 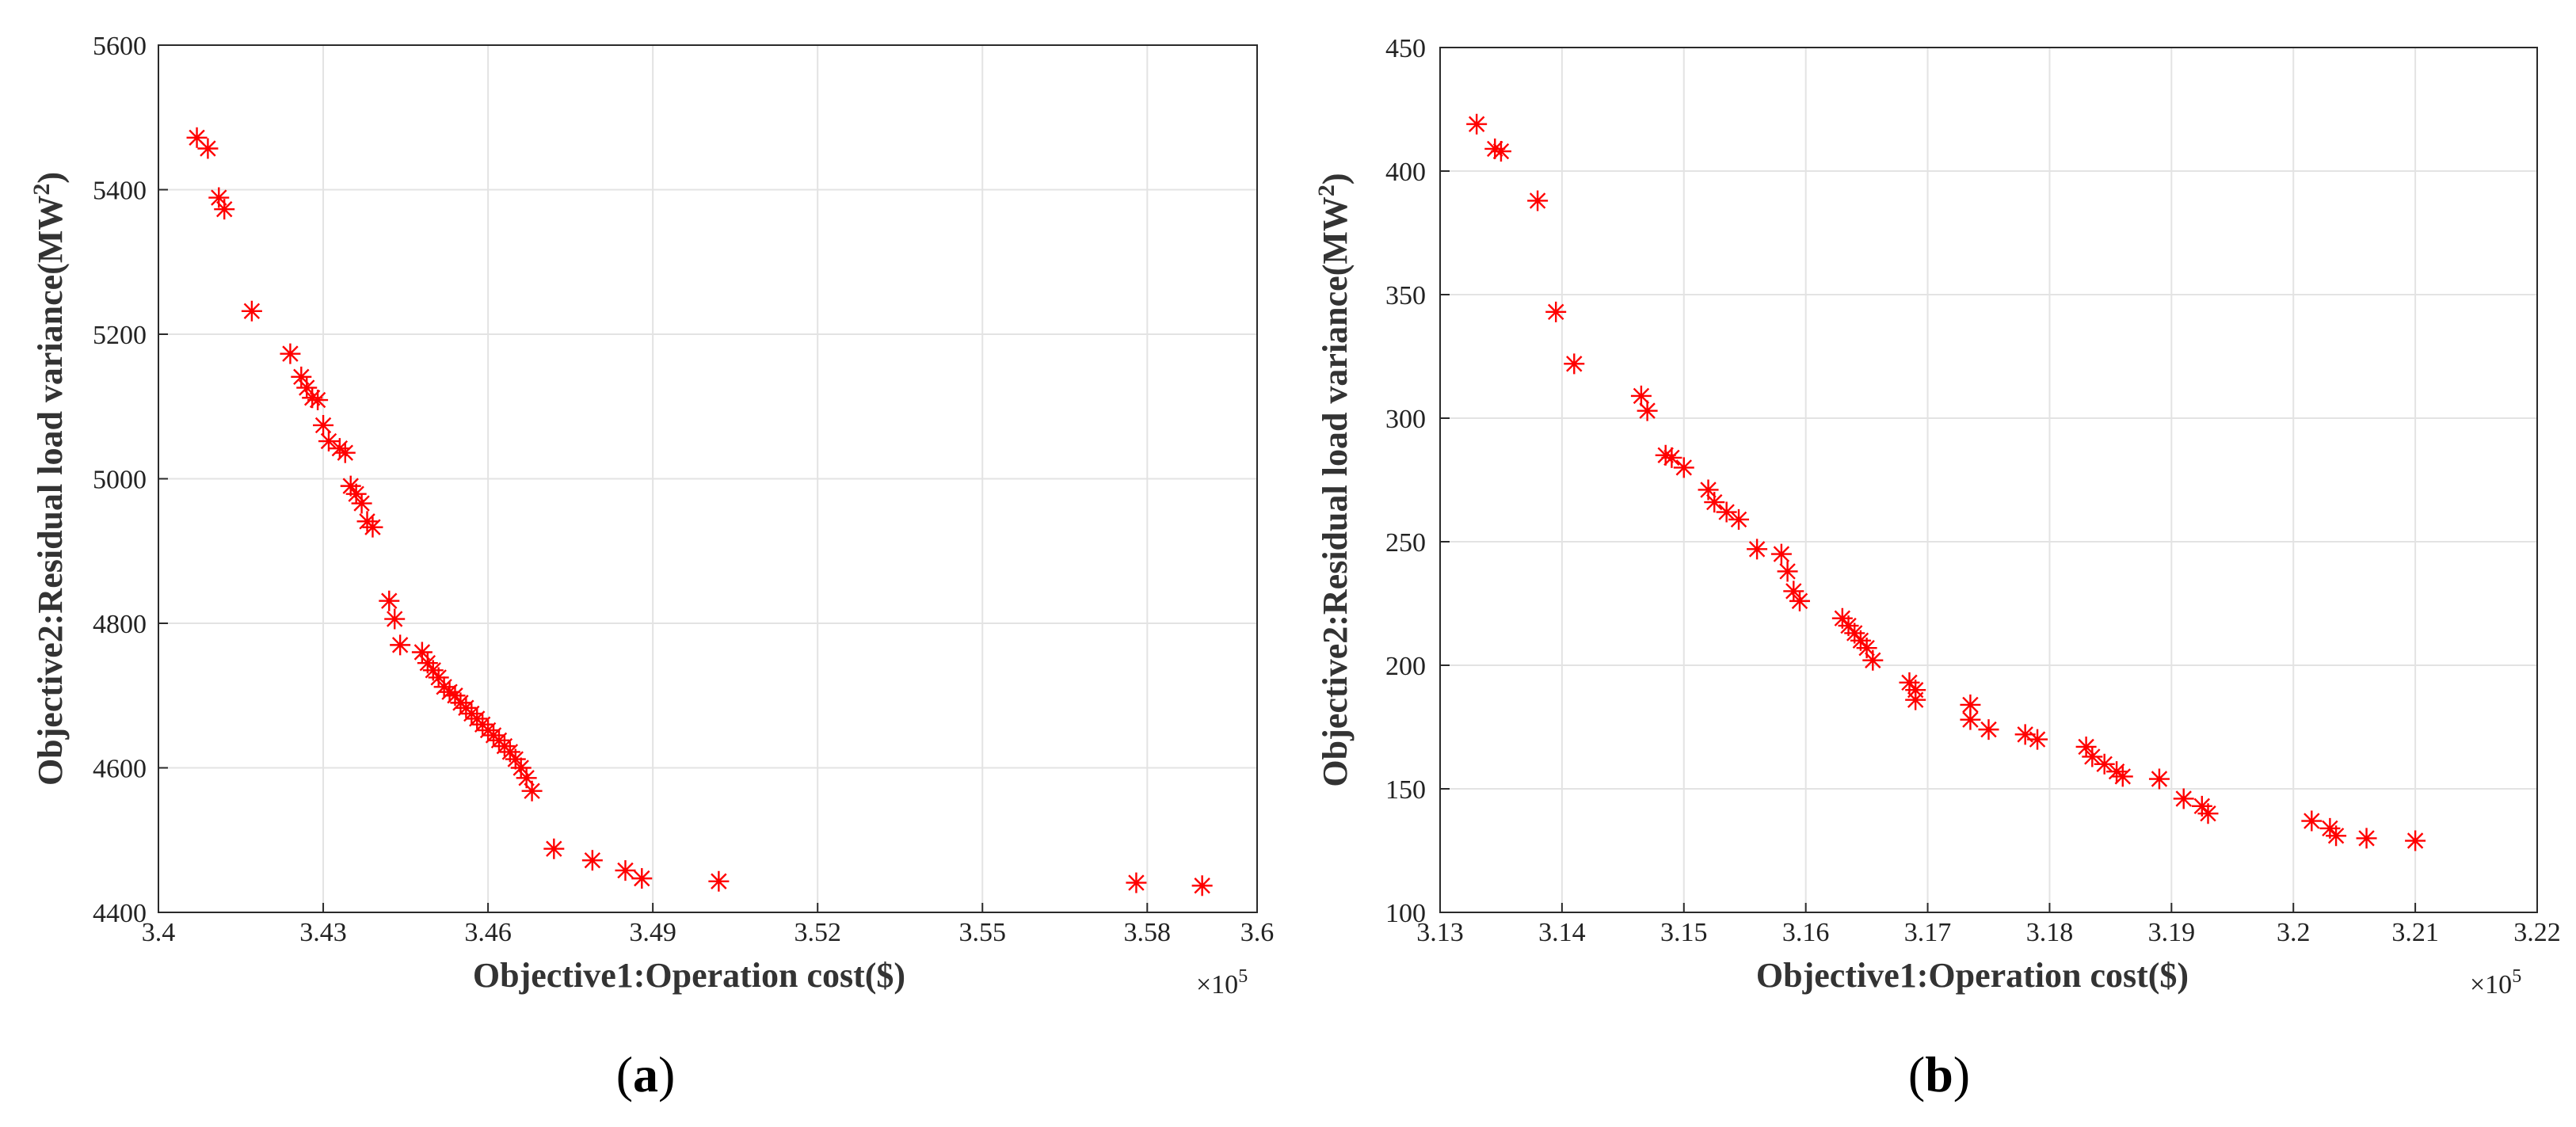 What do you see at coordinates (1148, 932) in the screenshot?
I see `panel-a-x-tick-label: 3.58` at bounding box center [1148, 932].